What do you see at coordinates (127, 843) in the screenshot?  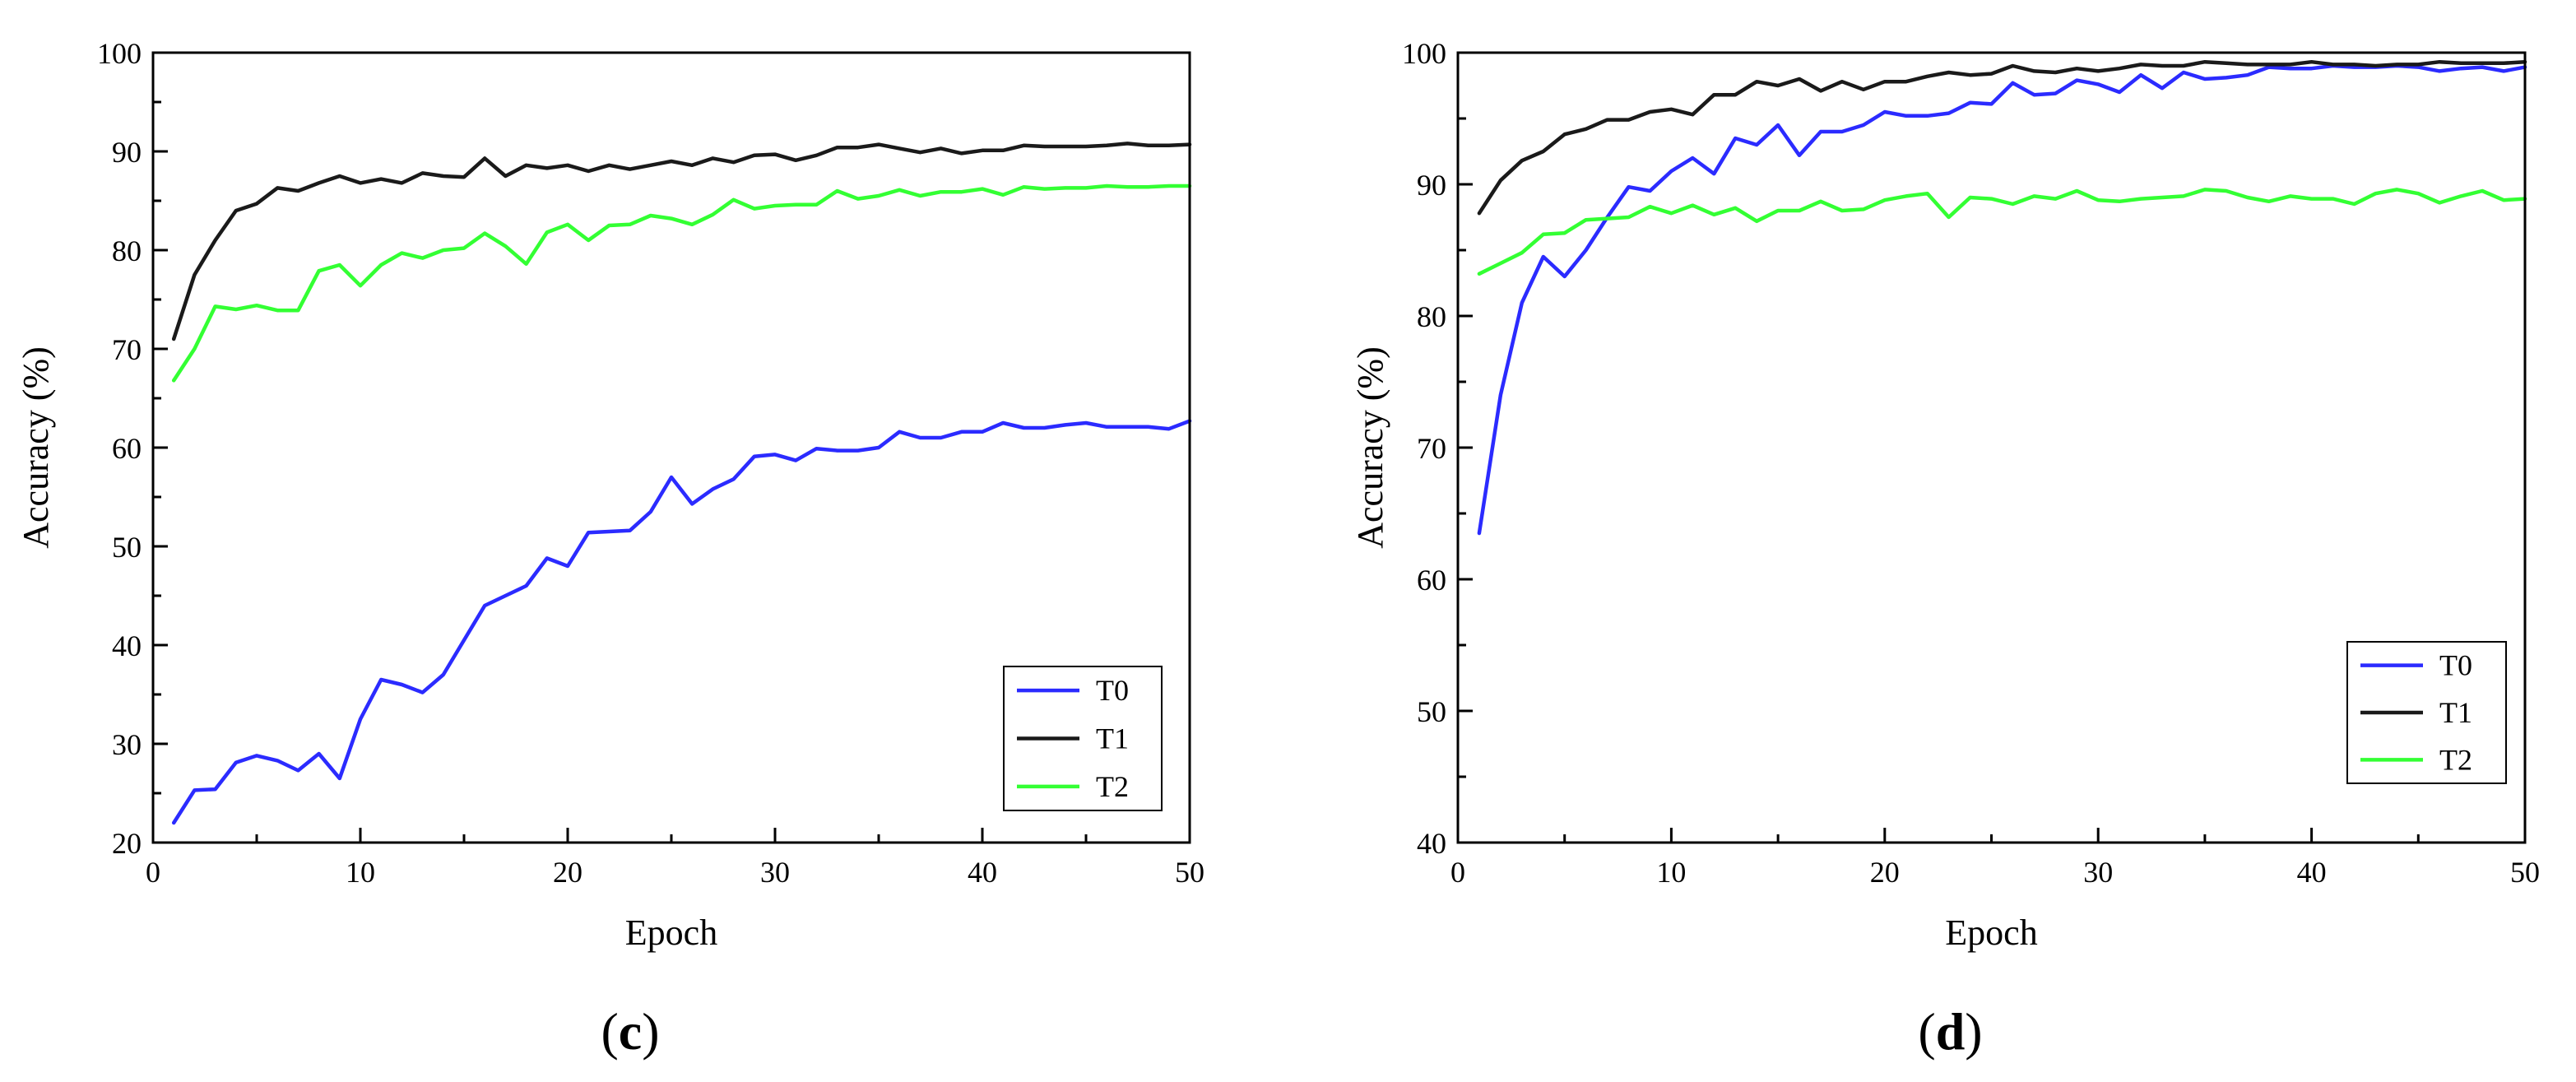 I see `y-tick-label: 20` at bounding box center [127, 843].